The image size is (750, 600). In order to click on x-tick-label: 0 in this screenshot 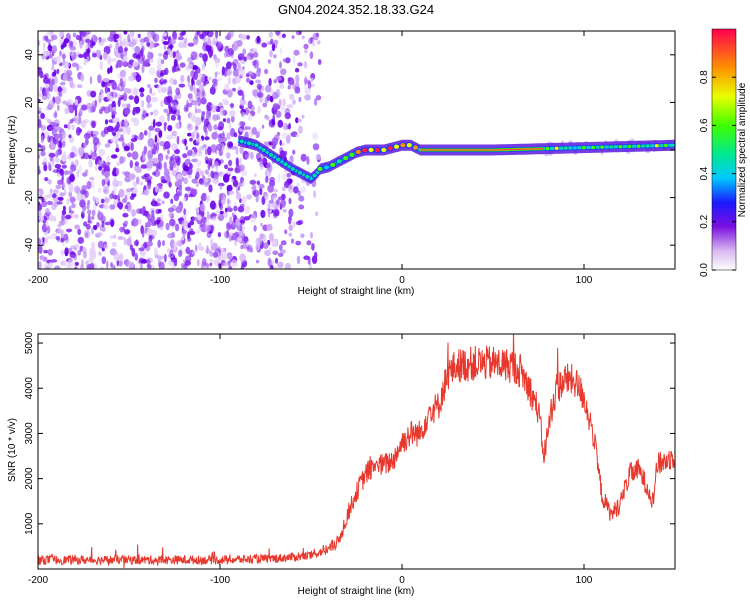, I will do `click(402, 280)`.